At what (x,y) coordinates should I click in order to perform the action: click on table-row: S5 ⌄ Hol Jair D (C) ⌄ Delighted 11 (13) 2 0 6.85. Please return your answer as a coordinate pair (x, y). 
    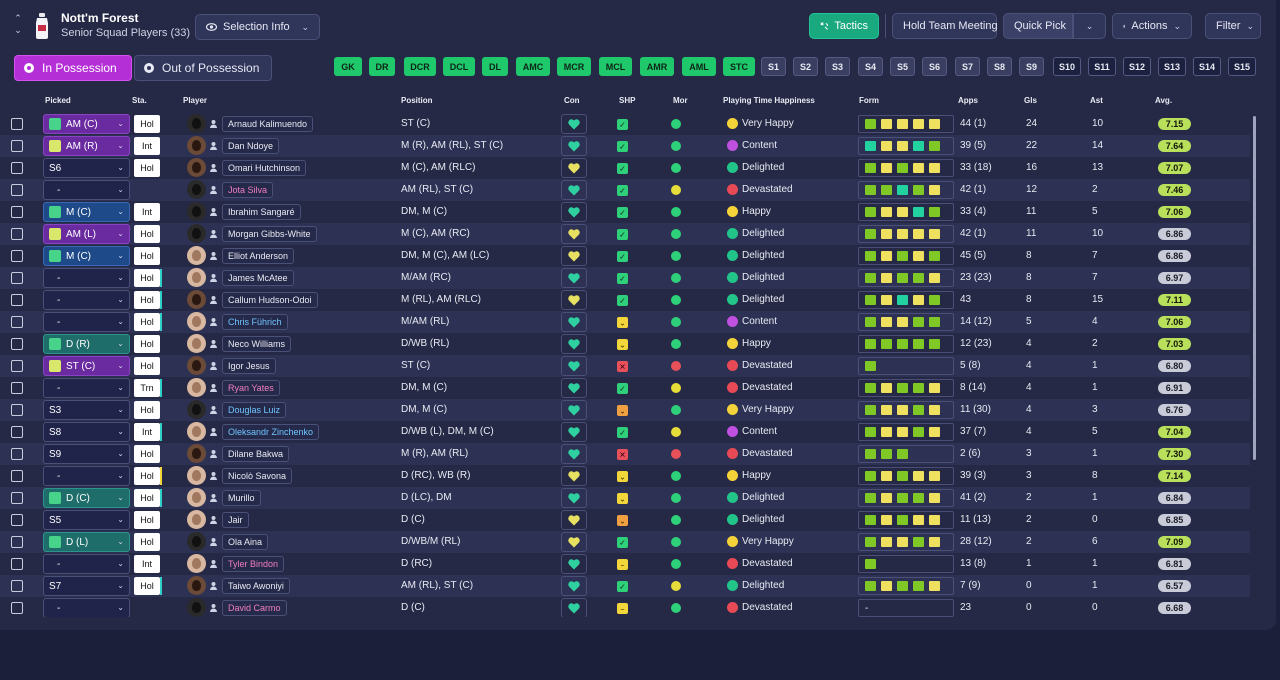
    Looking at the image, I should click on (625, 520).